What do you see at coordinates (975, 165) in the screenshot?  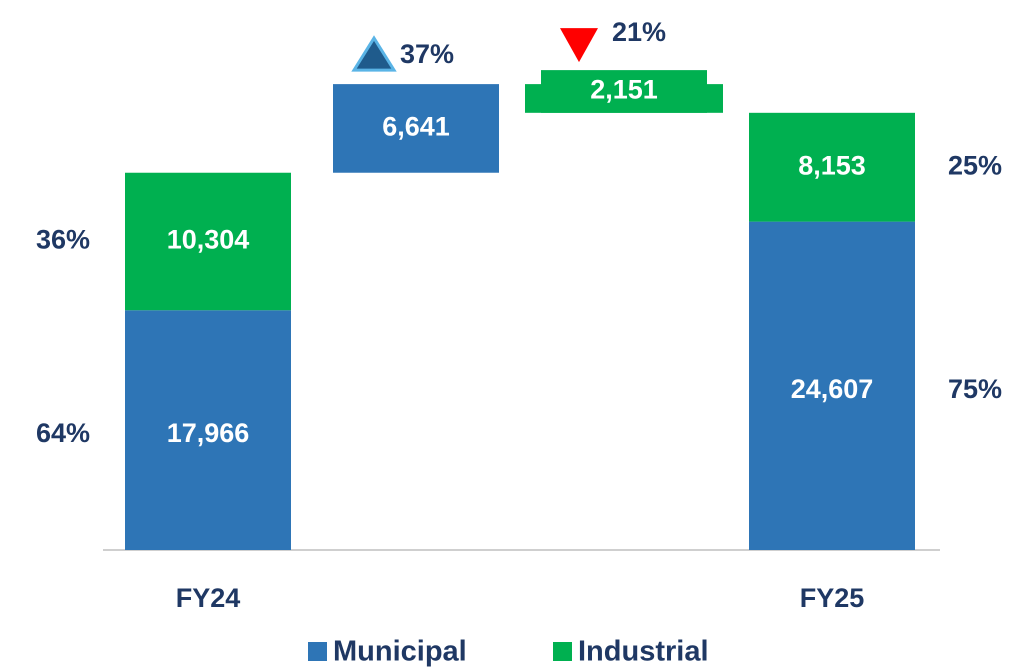 I see `share-label: 25%` at bounding box center [975, 165].